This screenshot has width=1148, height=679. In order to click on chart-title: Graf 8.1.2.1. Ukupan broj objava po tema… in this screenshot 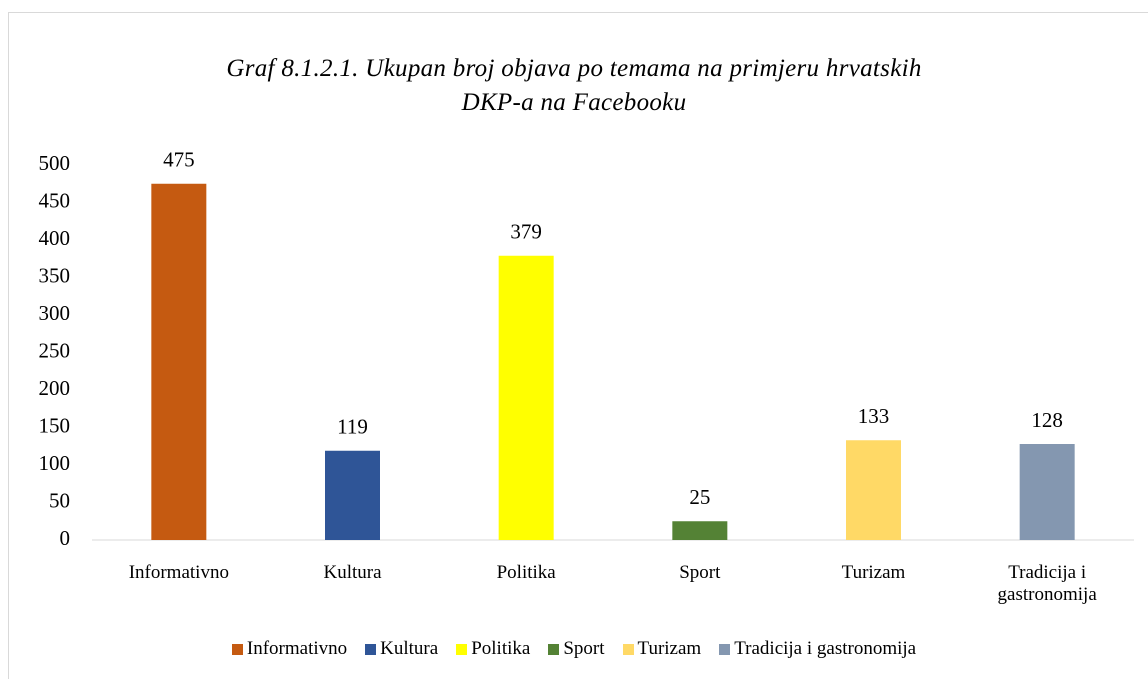, I will do `click(574, 85)`.